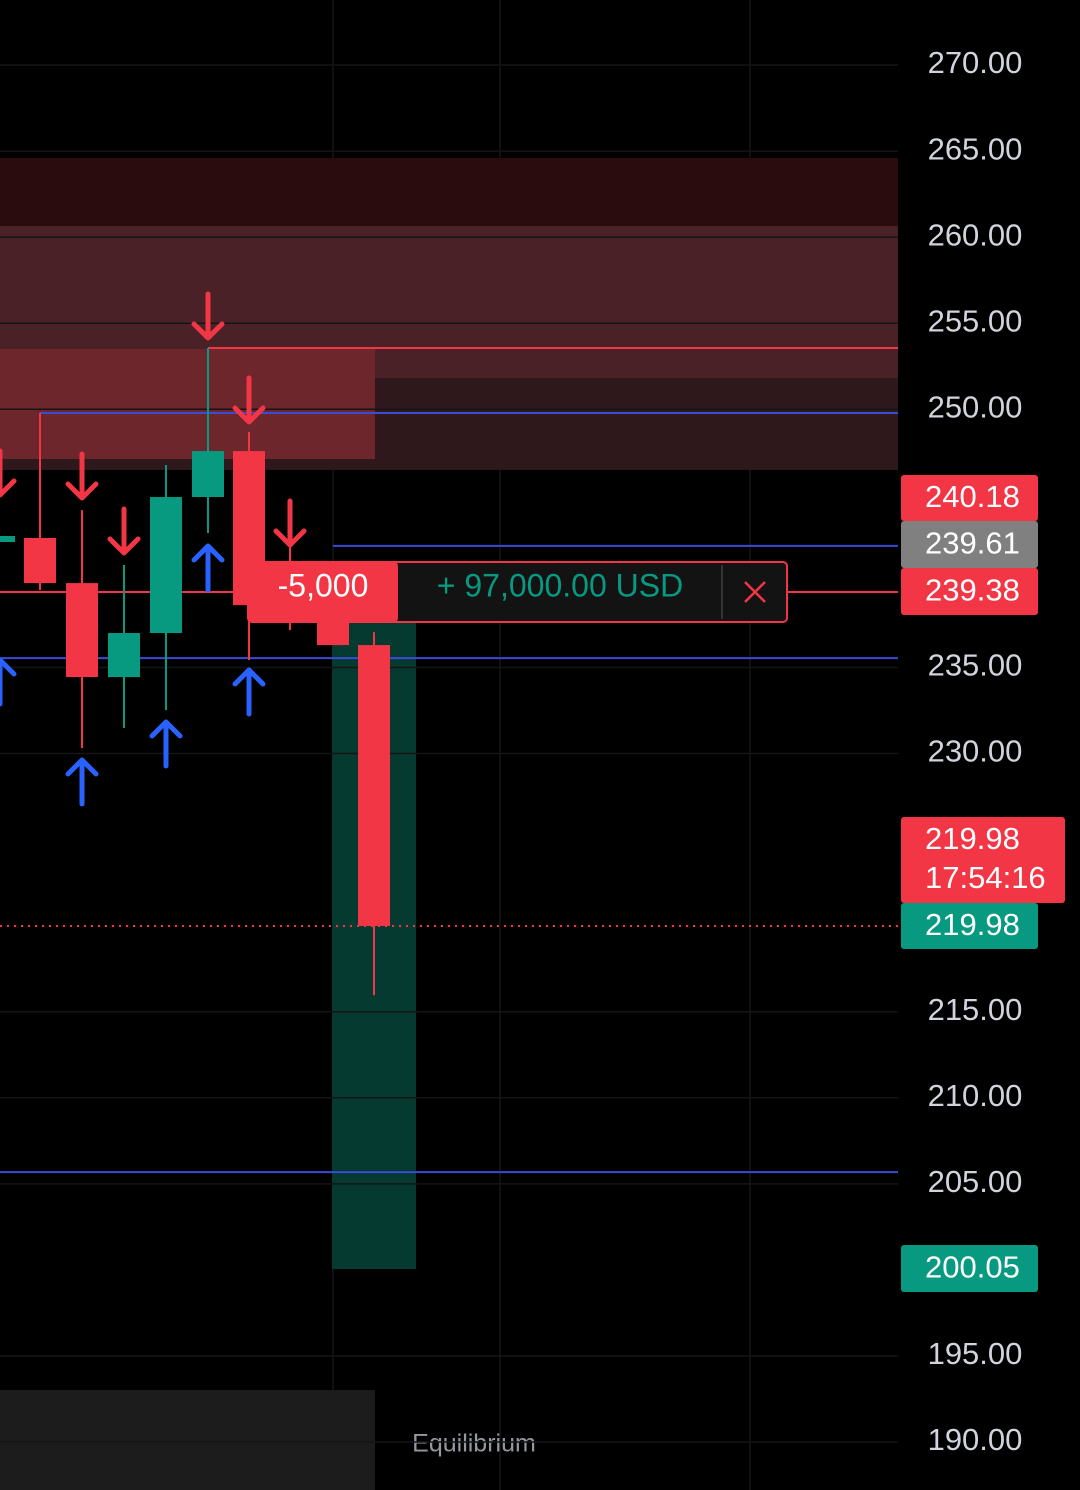  Describe the element at coordinates (985, 877) in the screenshot. I see `countdown: 17:54:16` at that location.